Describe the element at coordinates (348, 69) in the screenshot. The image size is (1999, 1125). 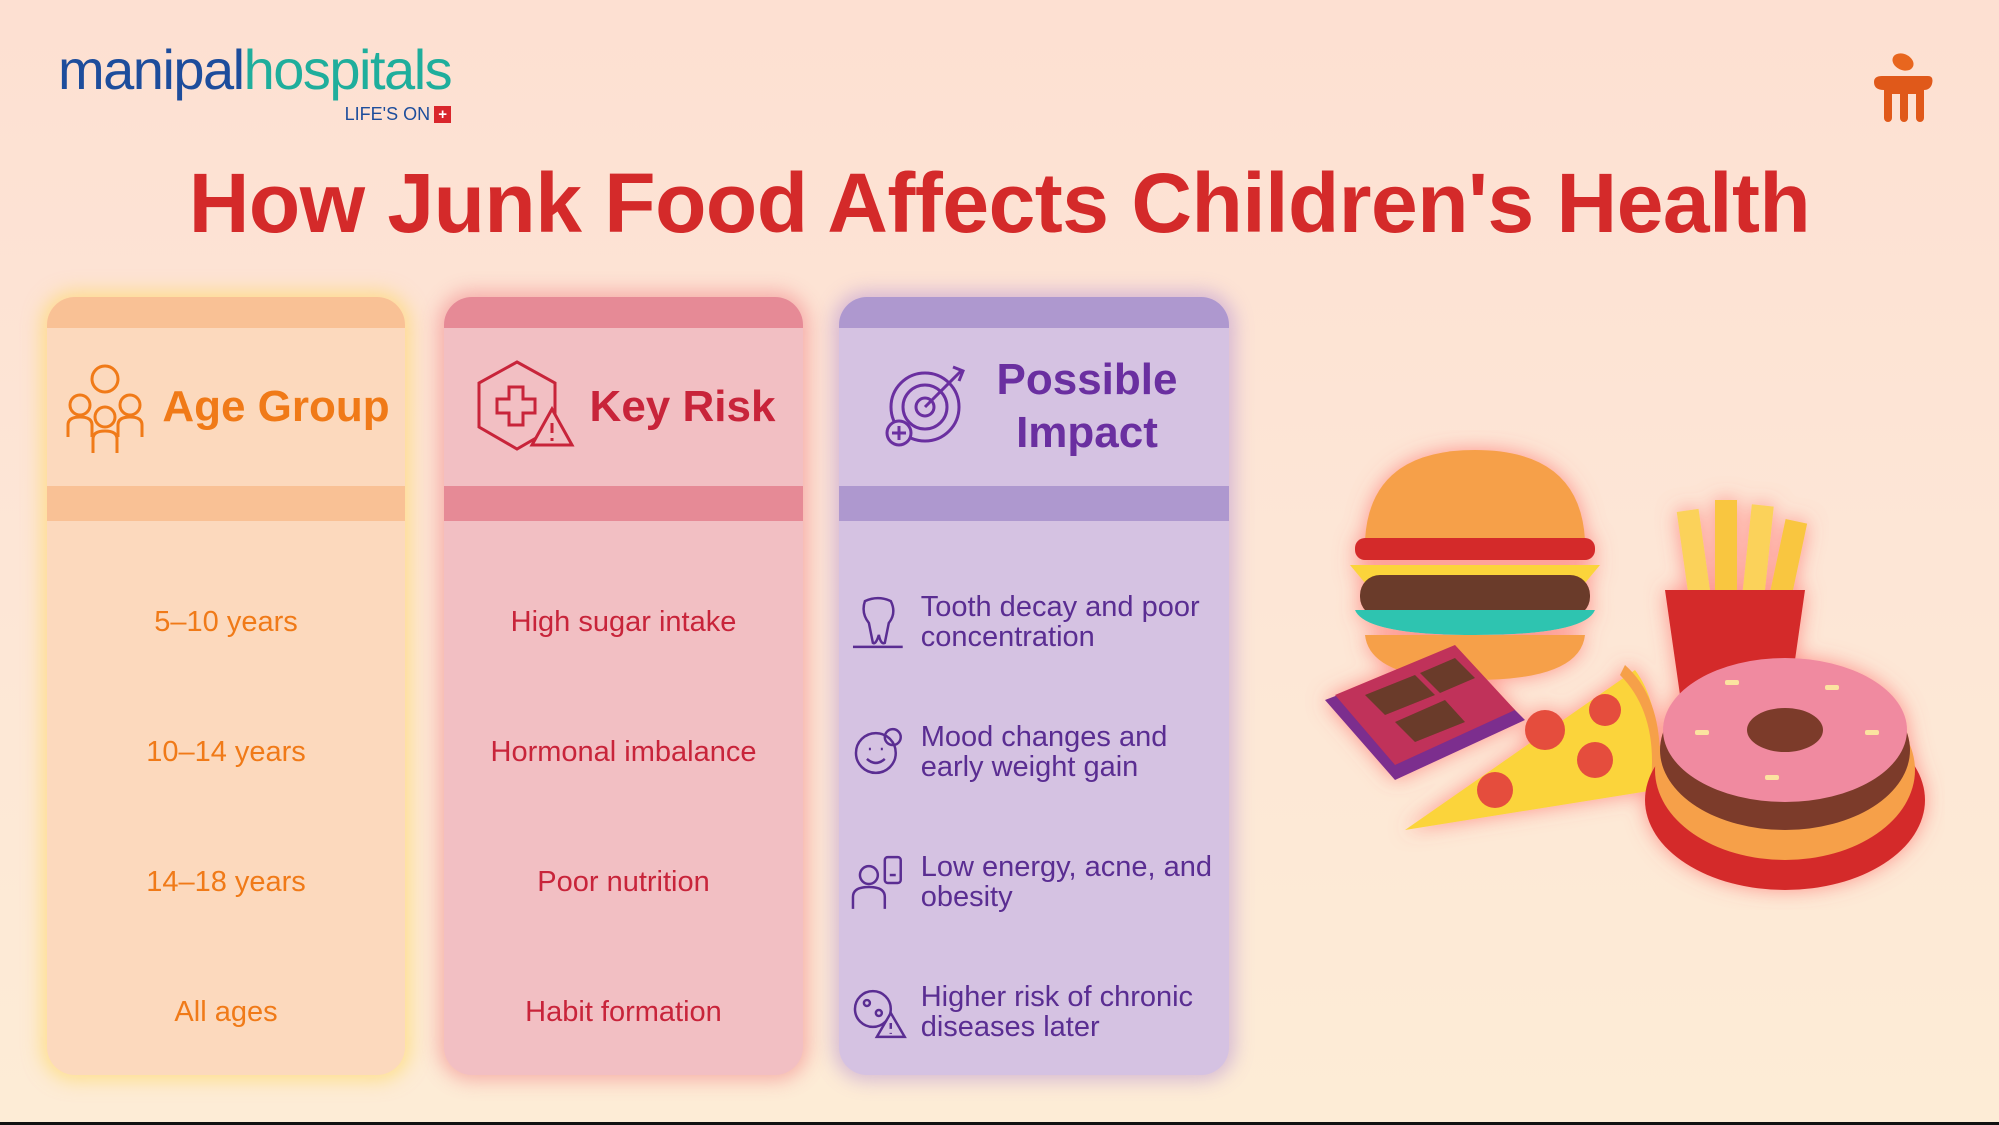
I see `logo-text-2: hospitals` at that location.